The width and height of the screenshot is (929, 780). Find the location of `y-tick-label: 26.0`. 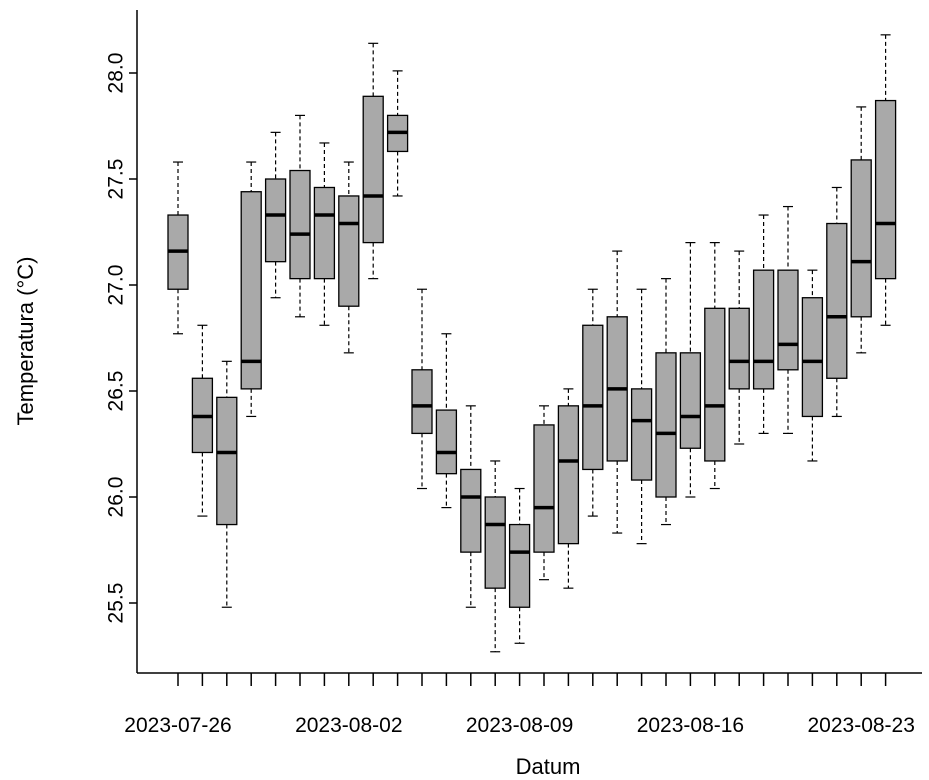

y-tick-label: 26.0 is located at coordinates (115, 497).